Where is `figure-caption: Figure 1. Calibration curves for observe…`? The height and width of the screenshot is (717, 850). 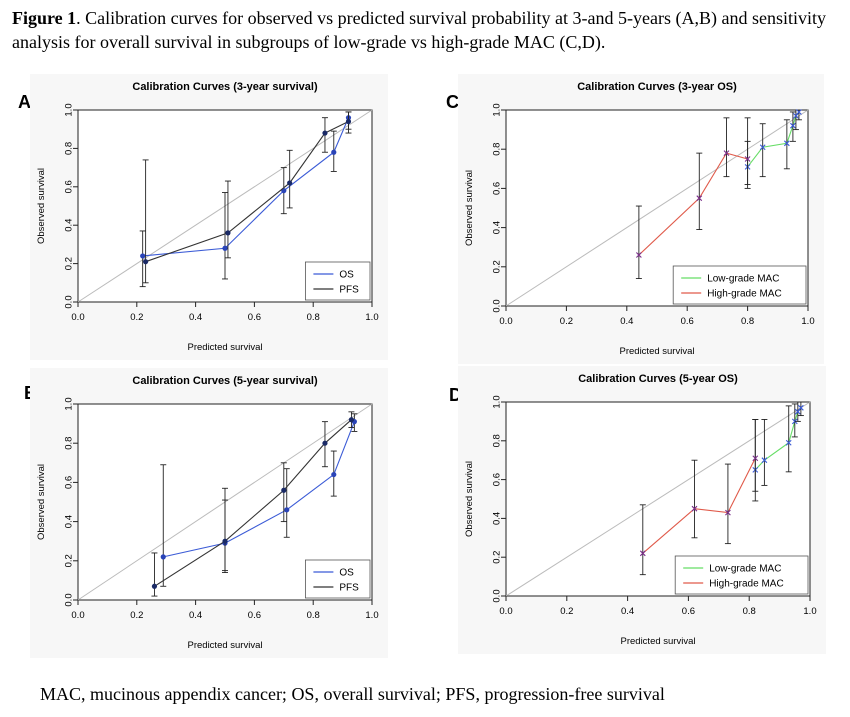
figure-caption: Figure 1. Calibration curves for observe… is located at coordinates (427, 30).